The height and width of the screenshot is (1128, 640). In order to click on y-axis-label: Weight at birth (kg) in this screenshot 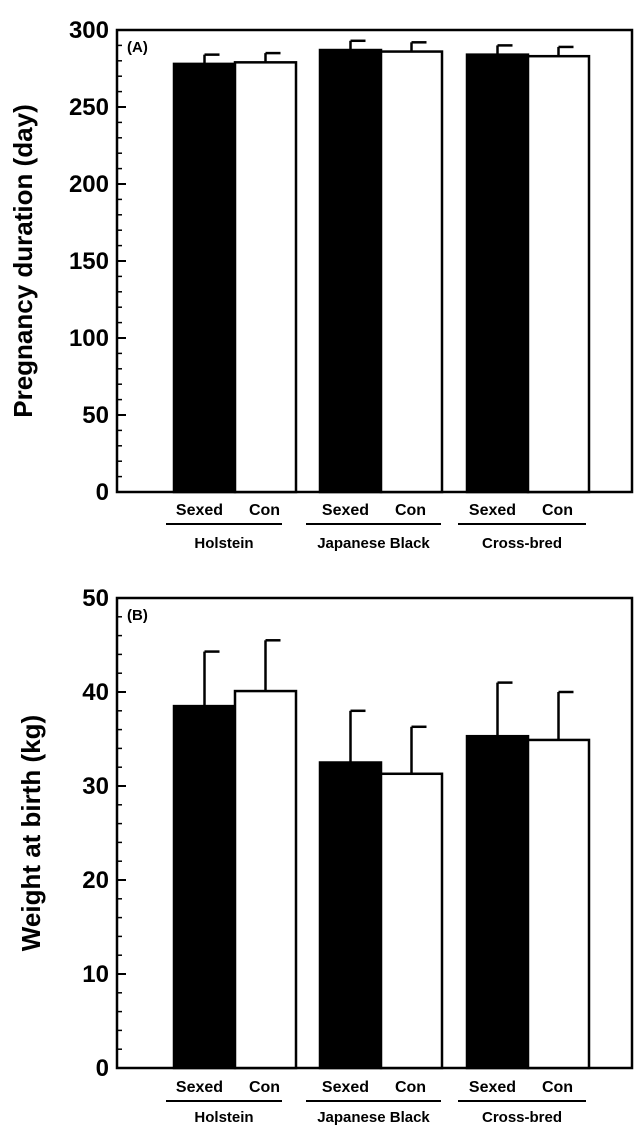, I will do `click(31, 833)`.